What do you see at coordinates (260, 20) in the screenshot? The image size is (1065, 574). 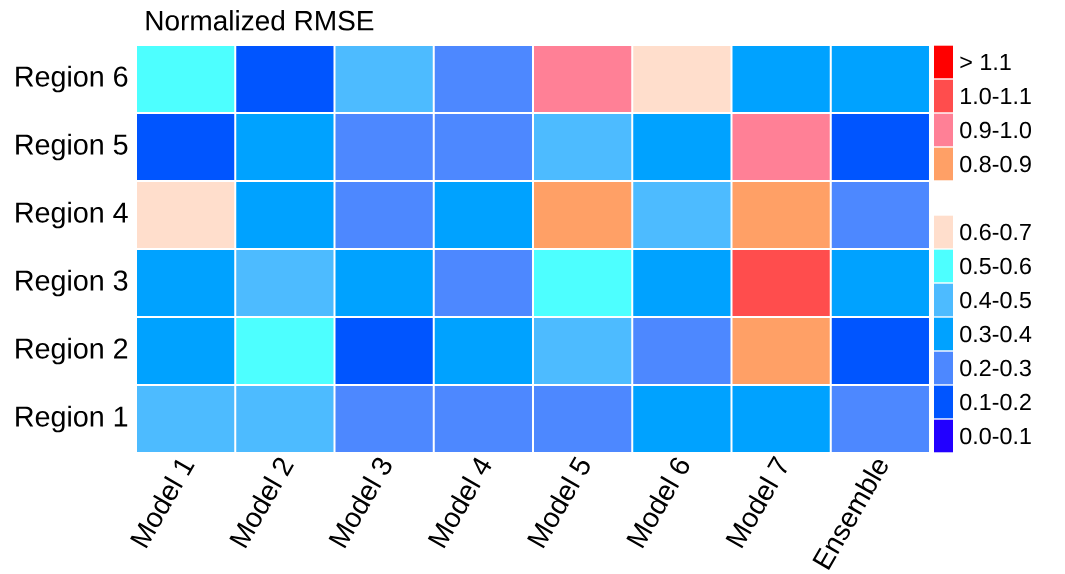 I see `chart-title: Normalized RMSE` at bounding box center [260, 20].